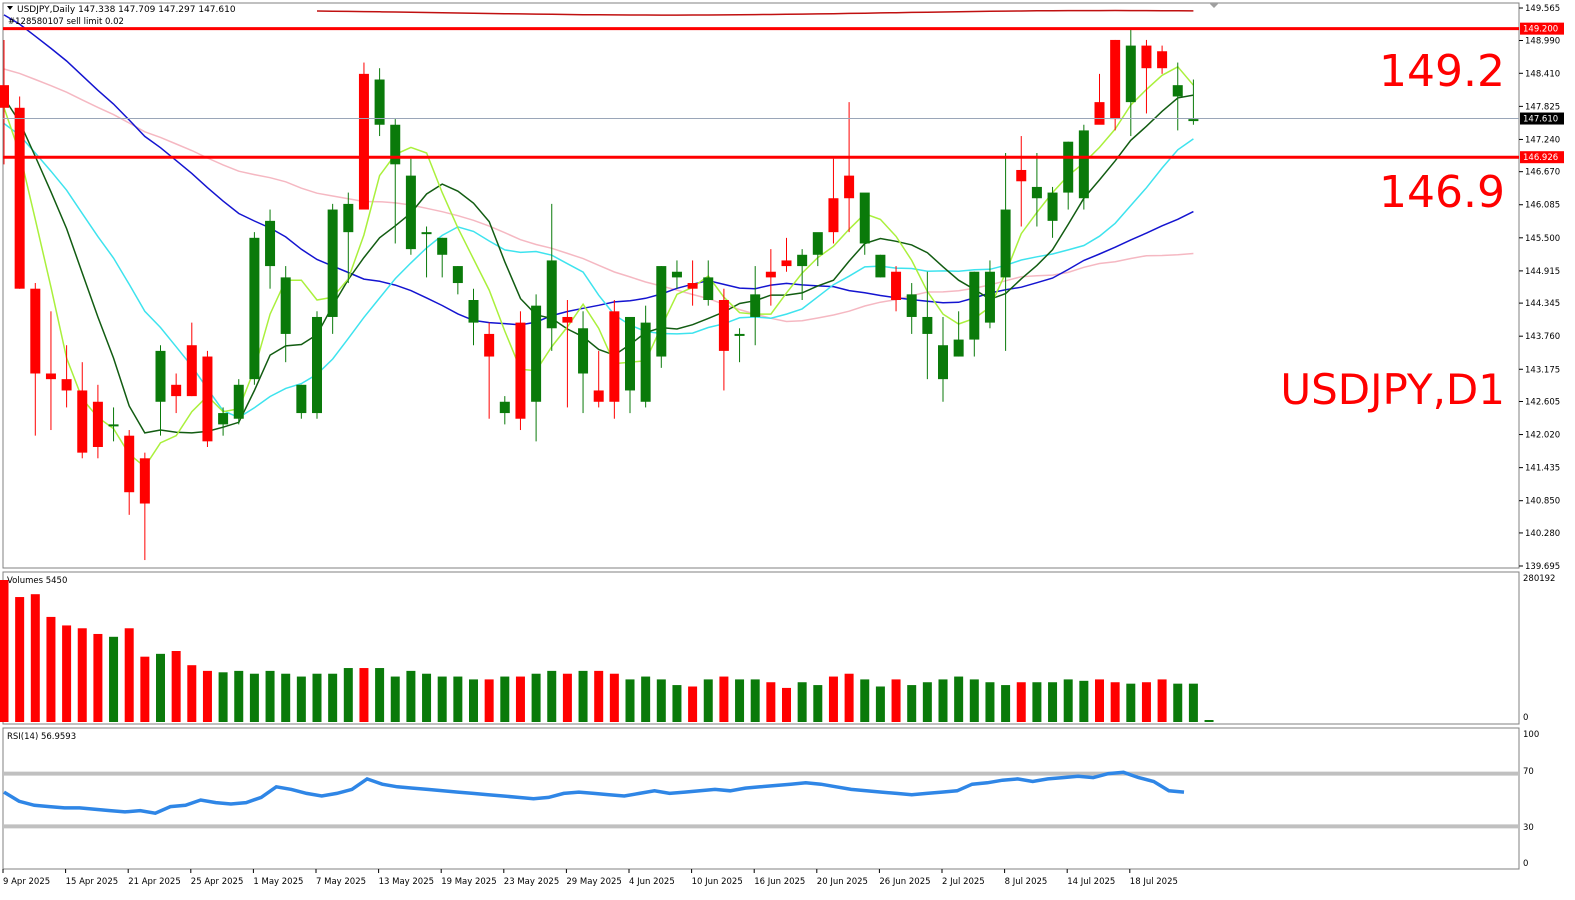 The height and width of the screenshot is (900, 1575). Describe the element at coordinates (341, 882) in the screenshot. I see `time-tick-label: 7 May 2025` at that location.